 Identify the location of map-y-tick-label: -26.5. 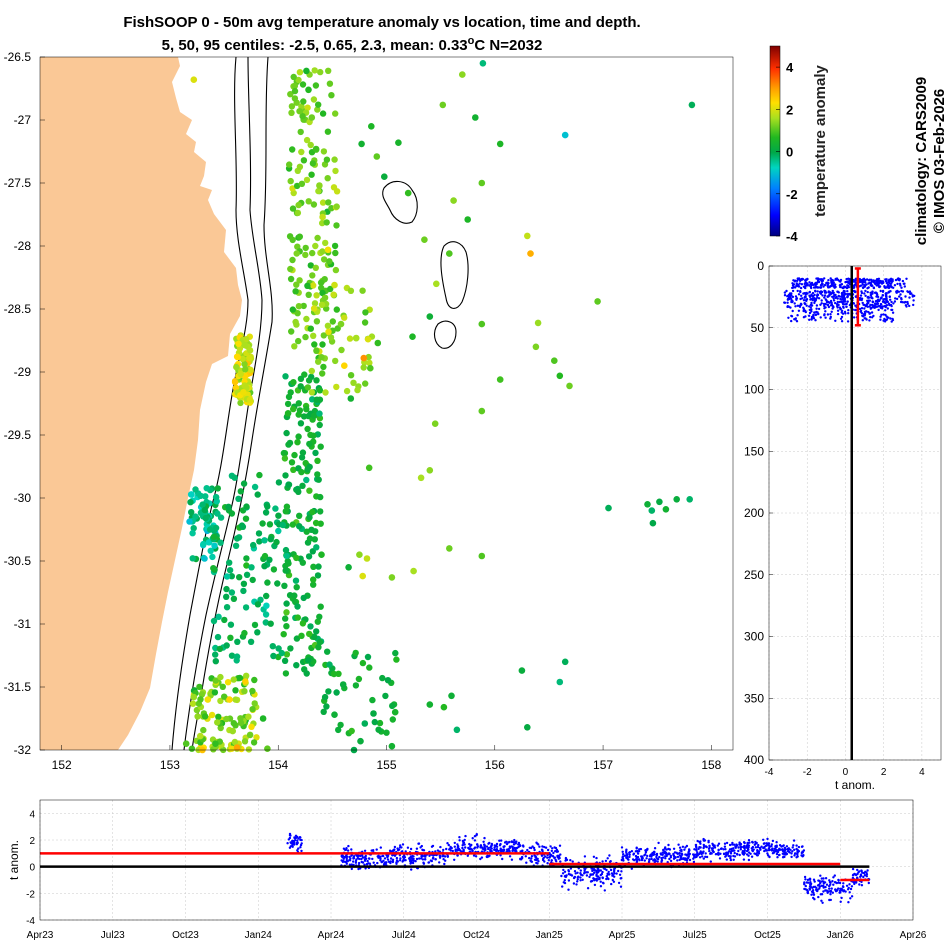
(18, 57).